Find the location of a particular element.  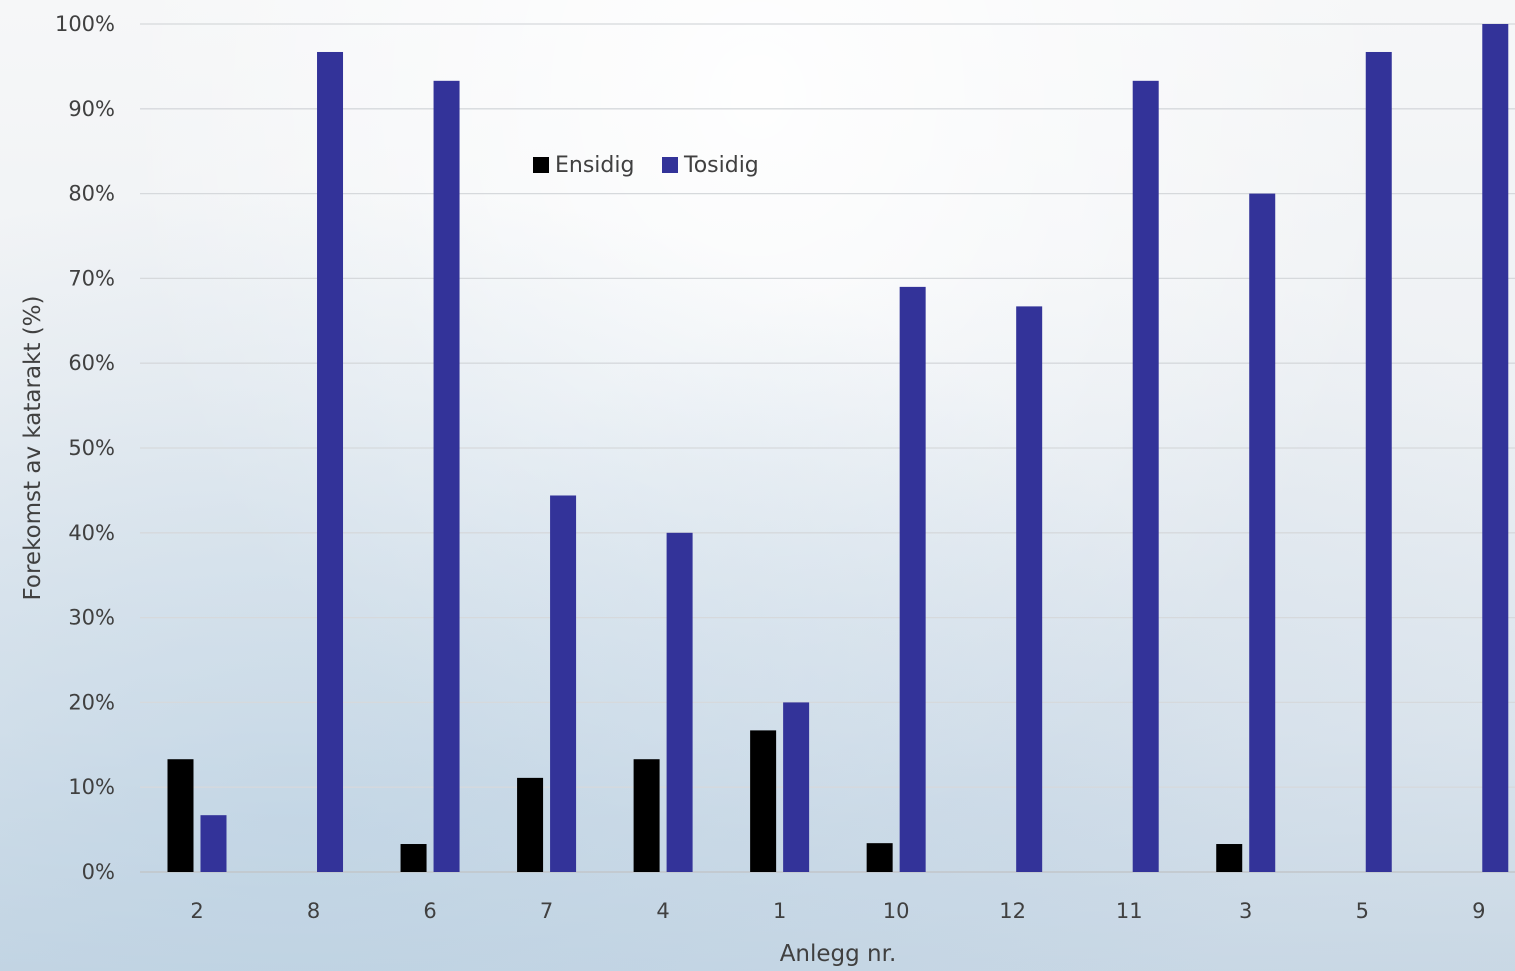

y-tick-label: 40% is located at coordinates (91, 533).